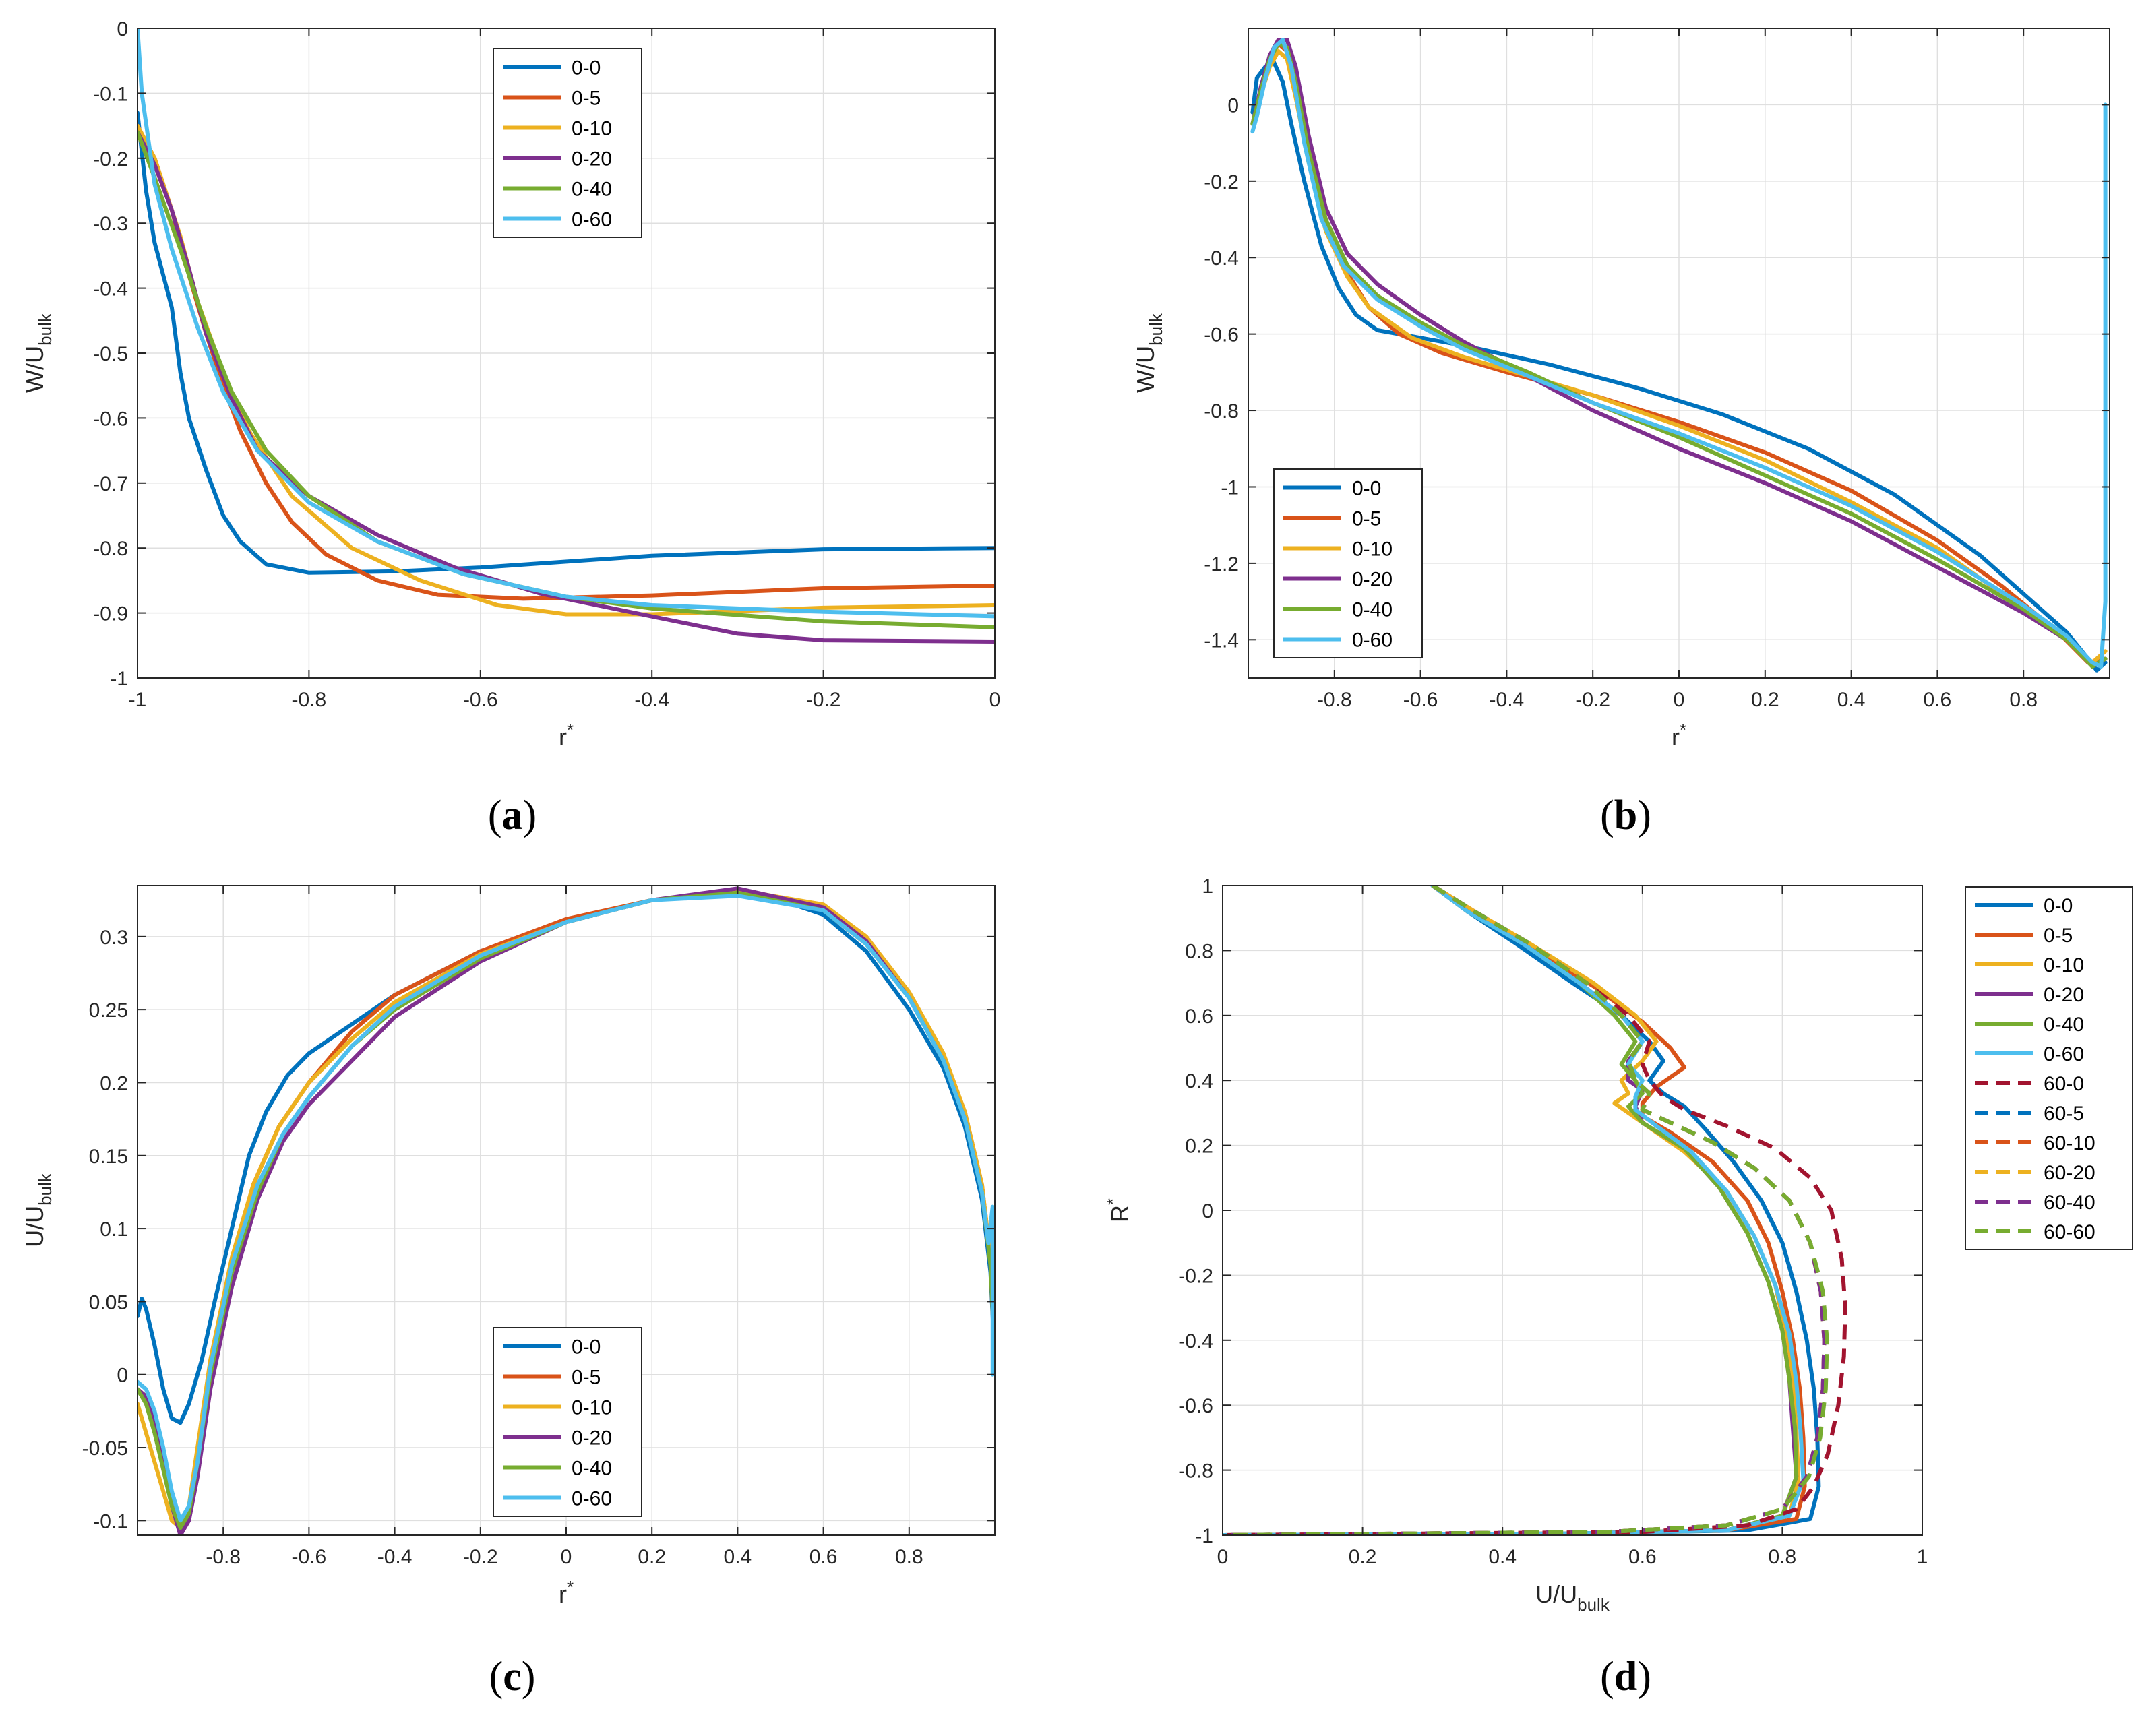 The height and width of the screenshot is (1736, 2142). What do you see at coordinates (114, 1083) in the screenshot?
I see `y-tick-label: 0.2` at bounding box center [114, 1083].